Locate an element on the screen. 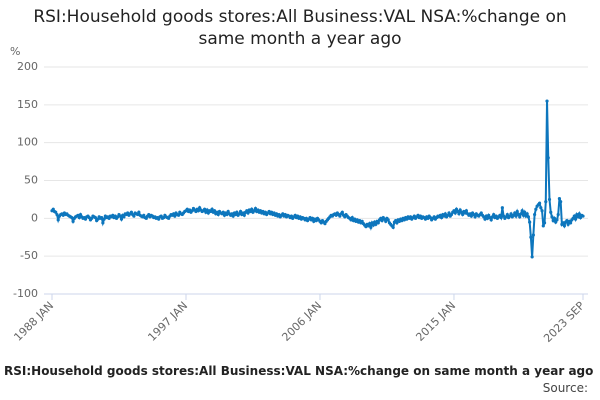  y-tick-label: 50 is located at coordinates (31, 180).